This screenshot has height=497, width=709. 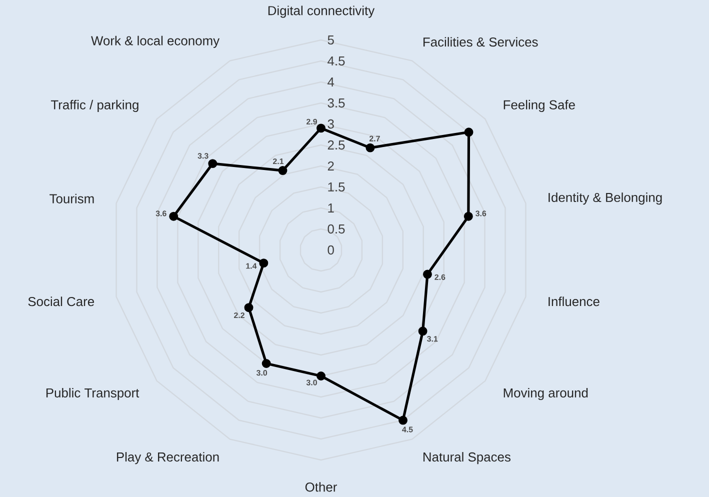 I want to click on spoke-label: Facilities & Services, so click(x=480, y=42).